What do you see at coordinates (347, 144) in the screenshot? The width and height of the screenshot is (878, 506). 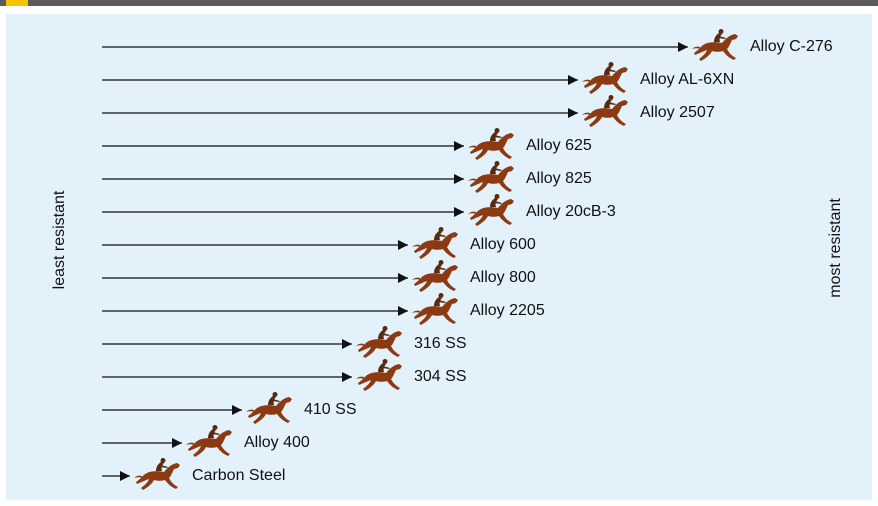 I see `row: Alloy 625` at bounding box center [347, 144].